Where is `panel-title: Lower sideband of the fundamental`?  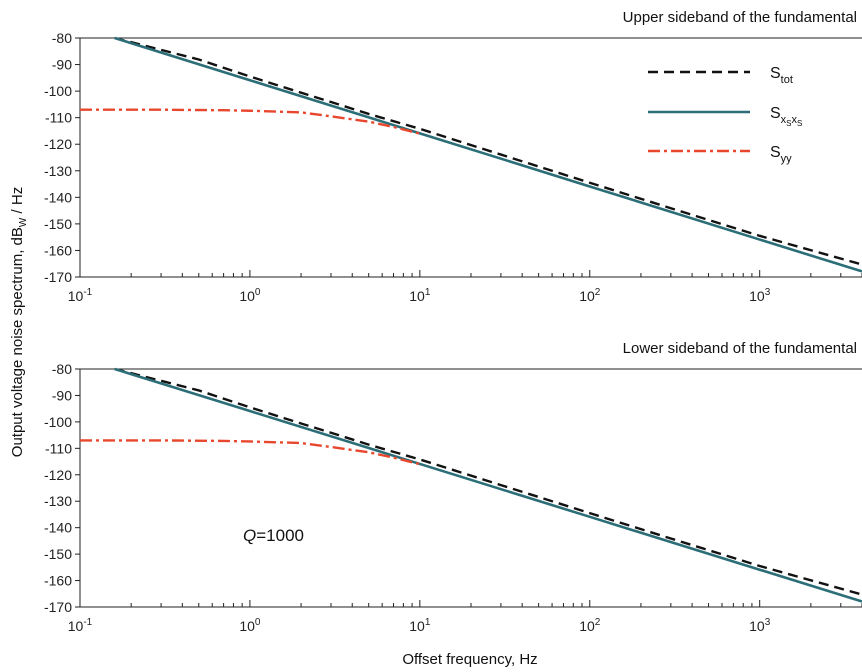 panel-title: Lower sideband of the fundamental is located at coordinates (740, 348).